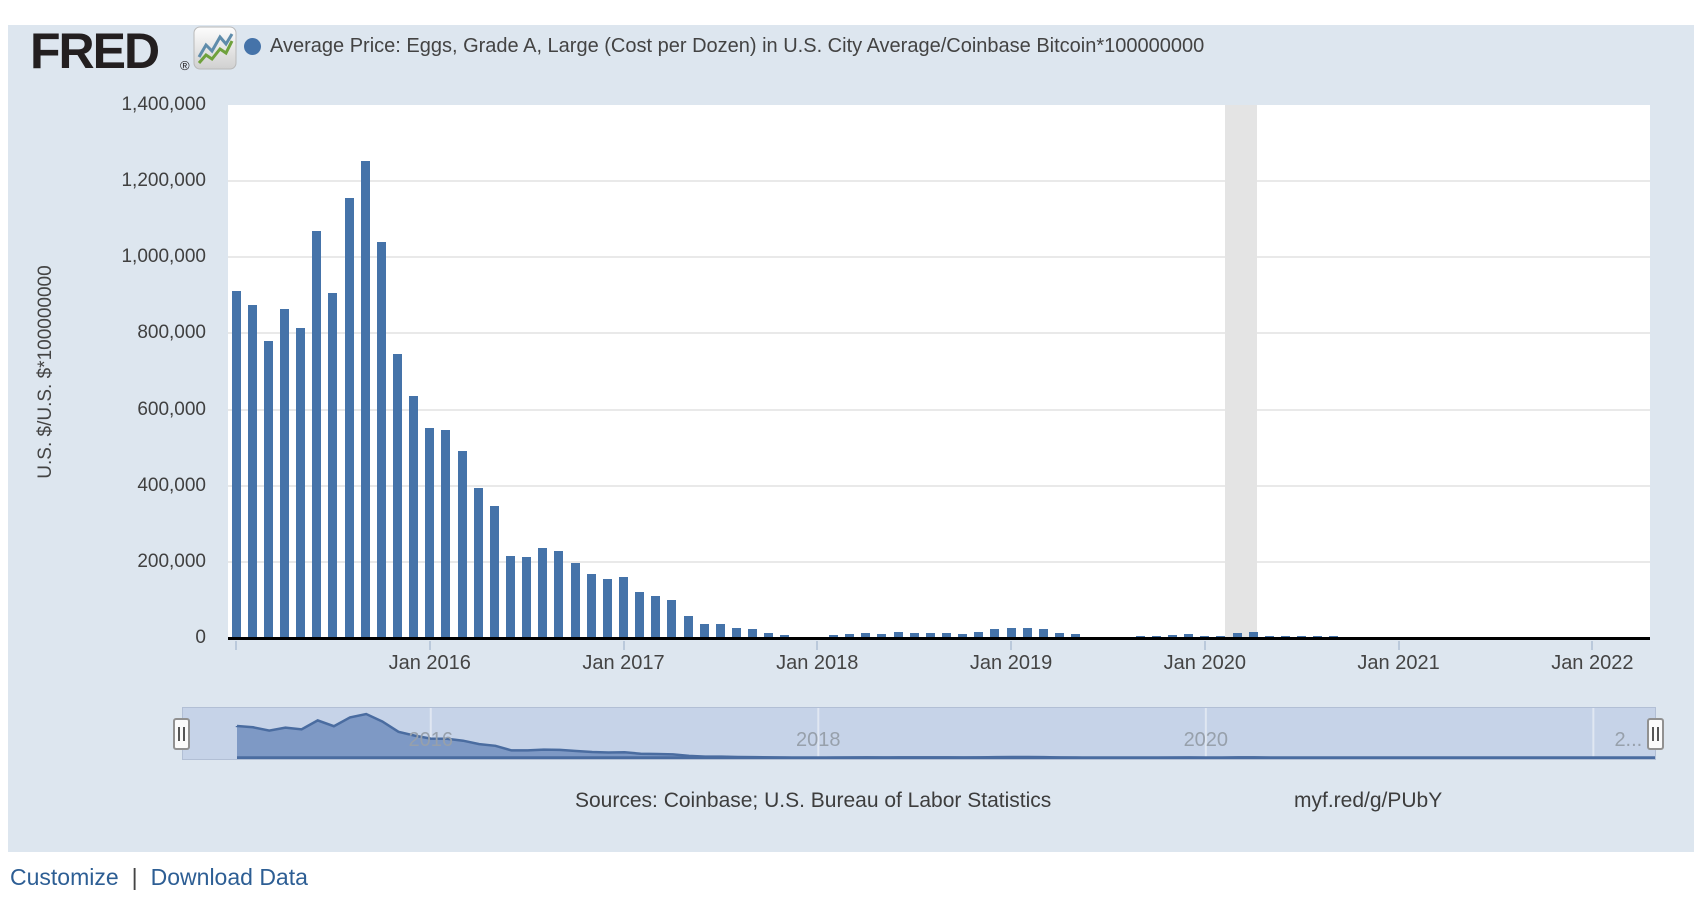 The height and width of the screenshot is (906, 1702). I want to click on fred-logo: FRED, so click(95, 51).